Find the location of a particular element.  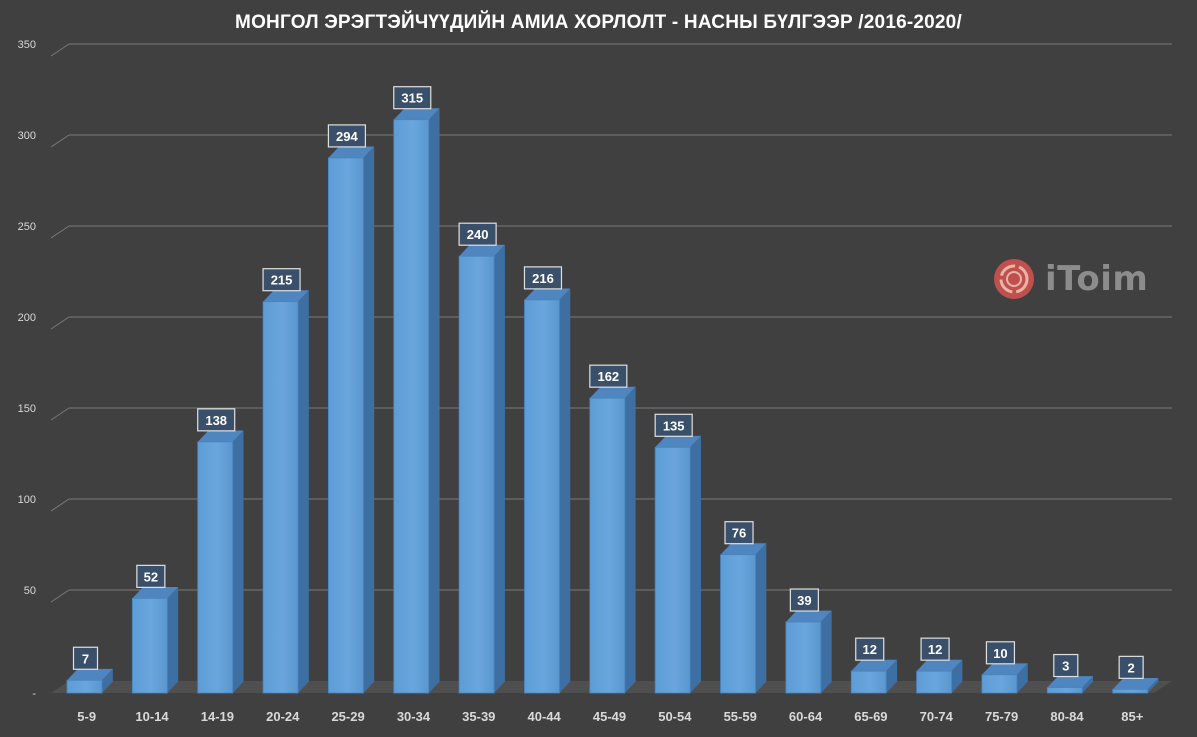

data-label: 138 is located at coordinates (216, 420).